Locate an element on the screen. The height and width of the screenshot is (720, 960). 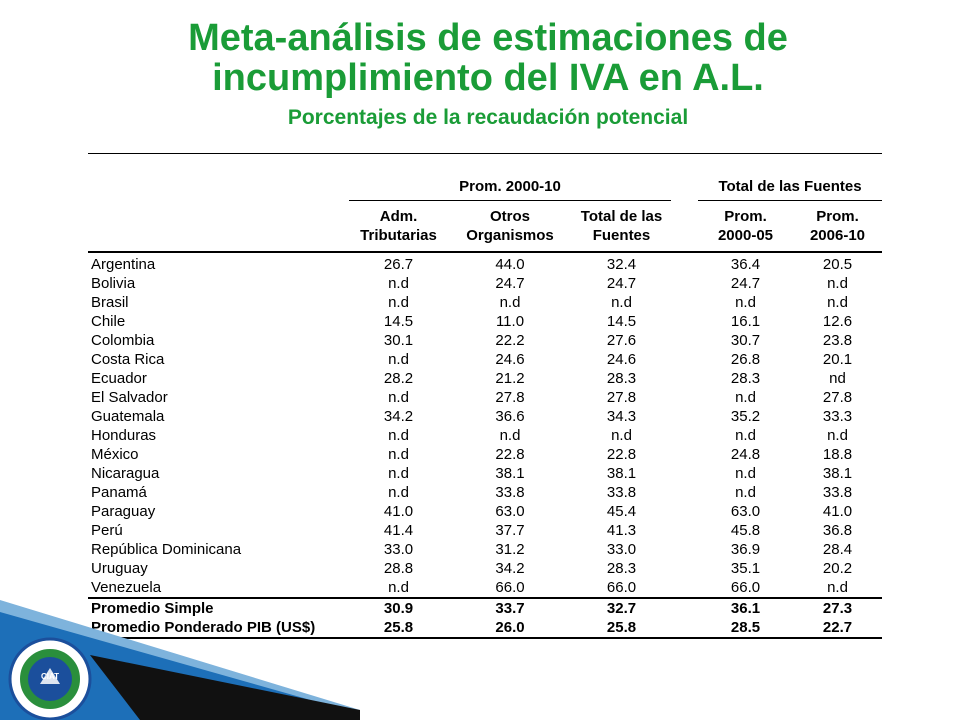
cell-value: nd is located at coordinates (837, 378).